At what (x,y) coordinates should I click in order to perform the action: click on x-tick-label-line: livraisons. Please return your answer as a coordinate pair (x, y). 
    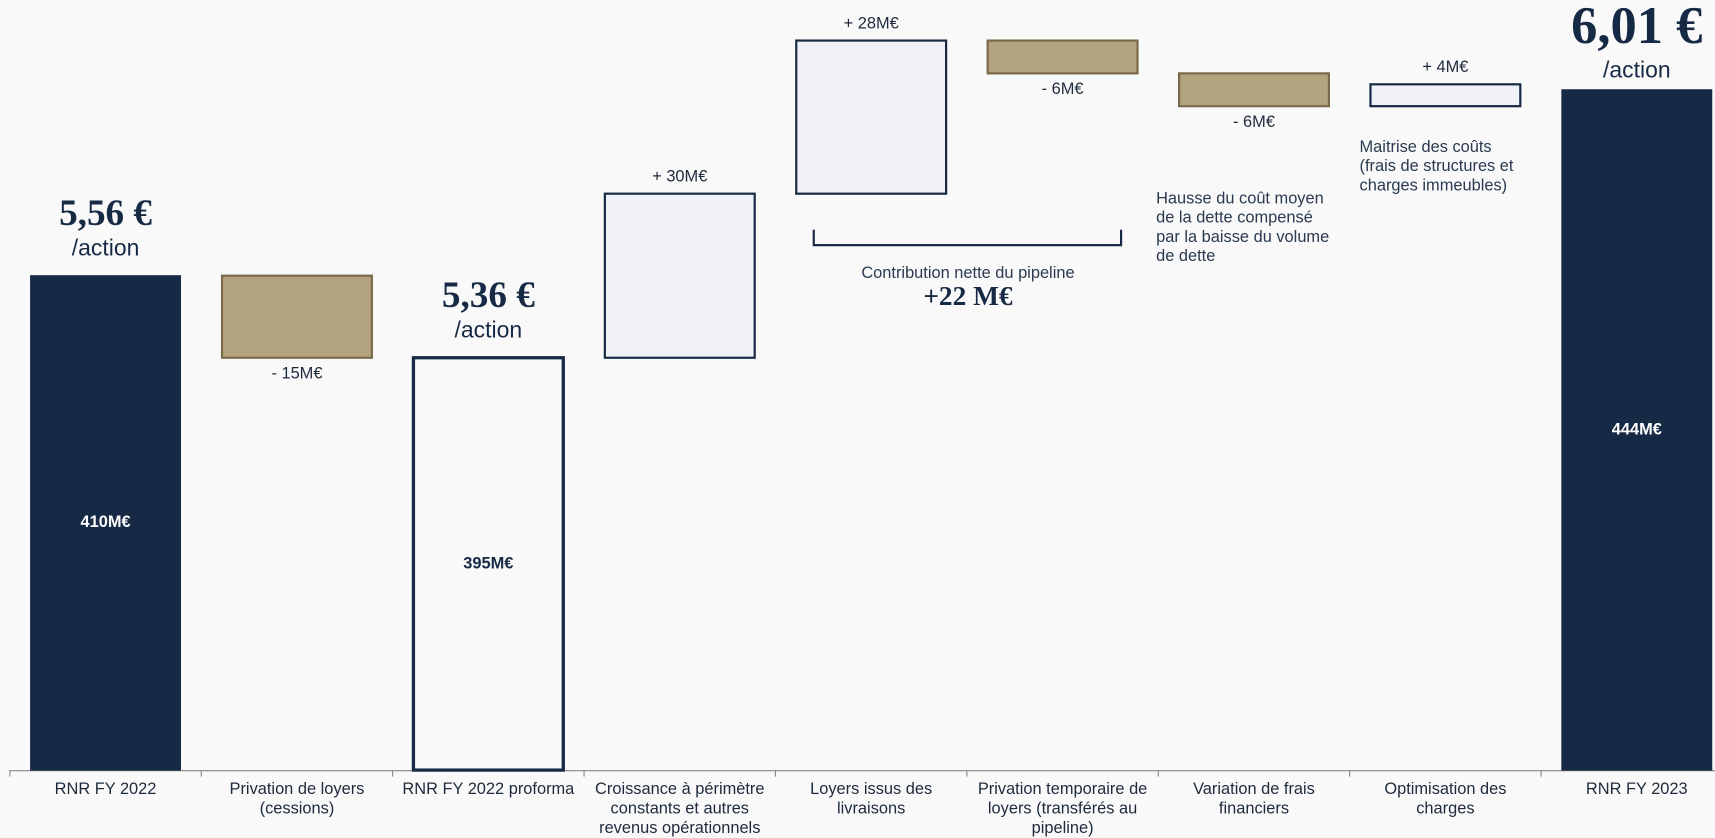
    Looking at the image, I should click on (871, 809).